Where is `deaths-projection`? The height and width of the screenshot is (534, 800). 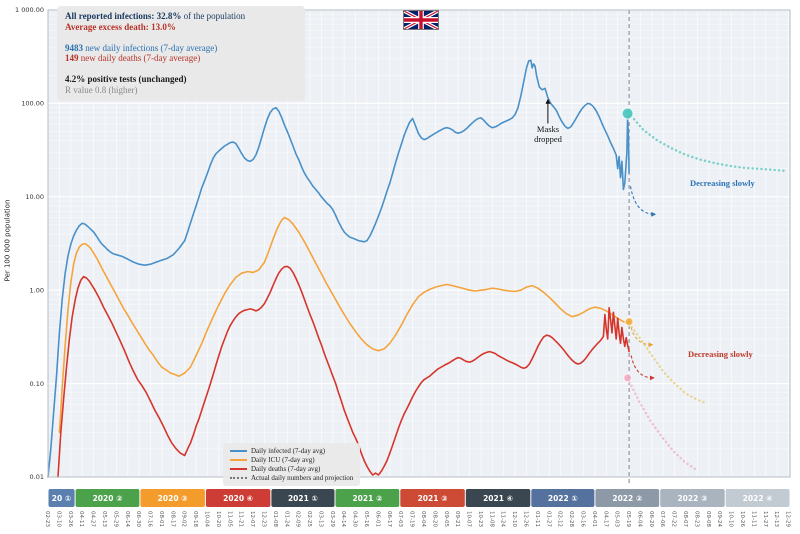 deaths-projection is located at coordinates (662, 423).